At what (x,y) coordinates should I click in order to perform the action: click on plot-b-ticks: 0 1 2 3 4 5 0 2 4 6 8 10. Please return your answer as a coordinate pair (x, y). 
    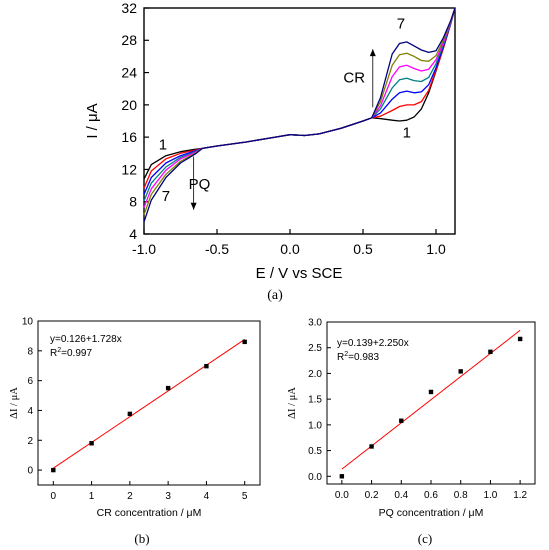
    Looking at the image, I should click on (135, 410).